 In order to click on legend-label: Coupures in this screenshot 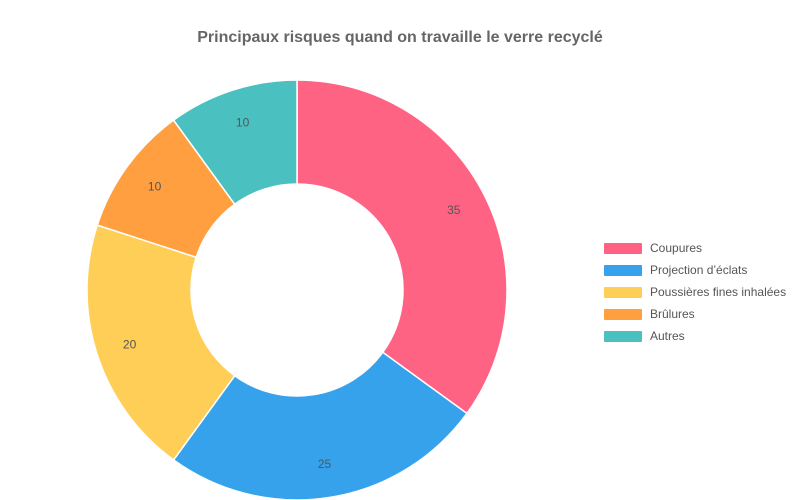, I will do `click(676, 248)`.